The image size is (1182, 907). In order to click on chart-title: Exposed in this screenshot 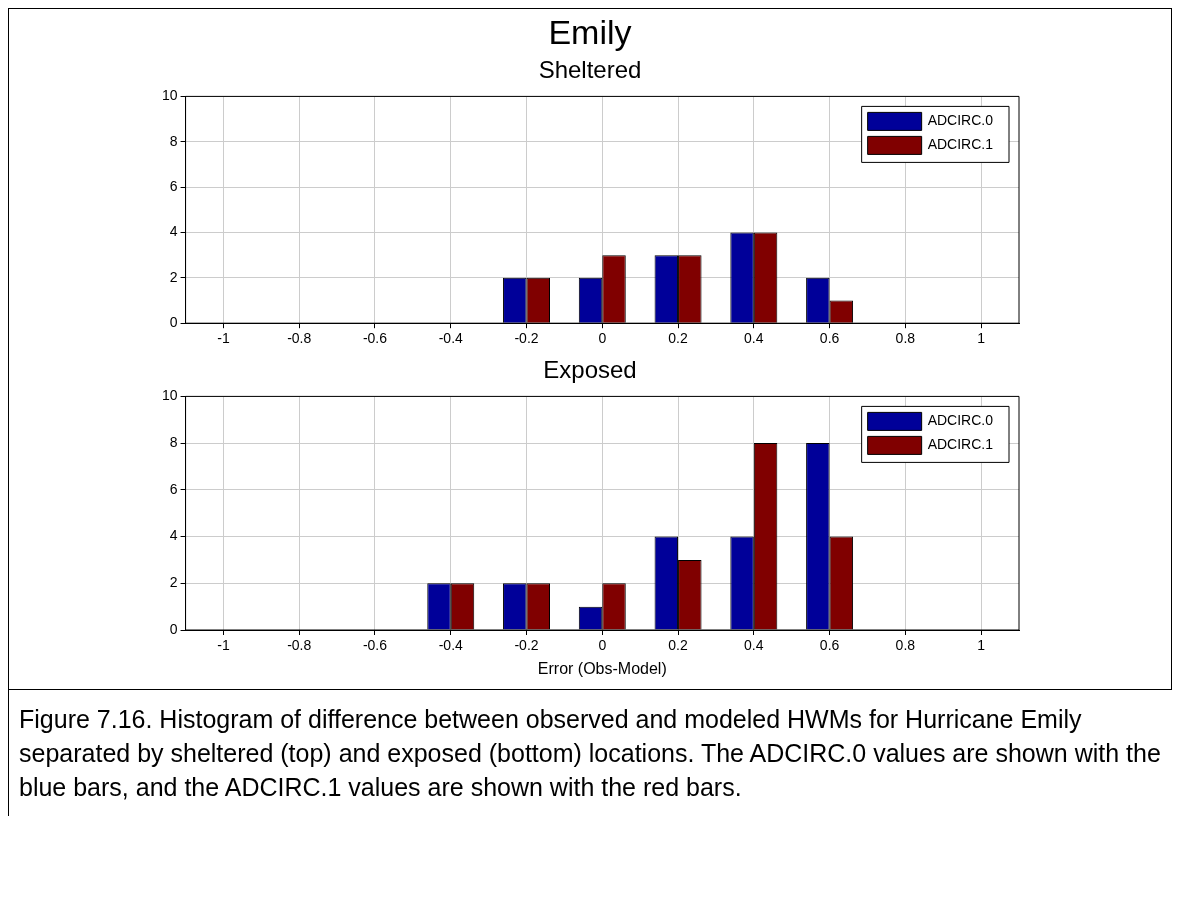, I will do `click(590, 370)`.